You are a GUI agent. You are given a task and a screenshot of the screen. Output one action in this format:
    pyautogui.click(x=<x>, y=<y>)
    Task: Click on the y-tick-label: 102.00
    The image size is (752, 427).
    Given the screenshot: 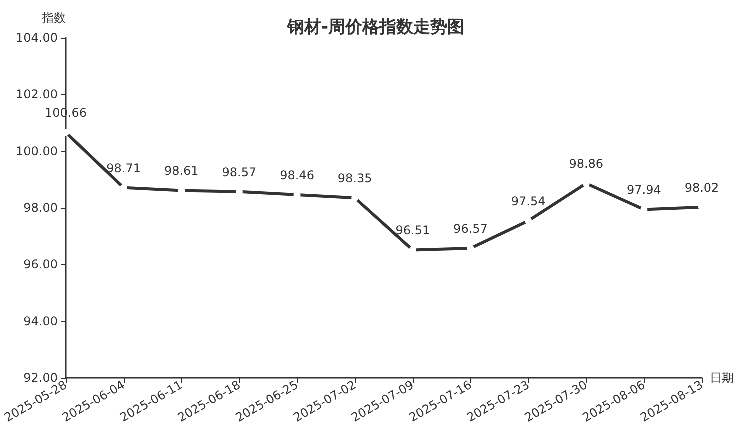 What is the action you would take?
    pyautogui.click(x=37, y=95)
    